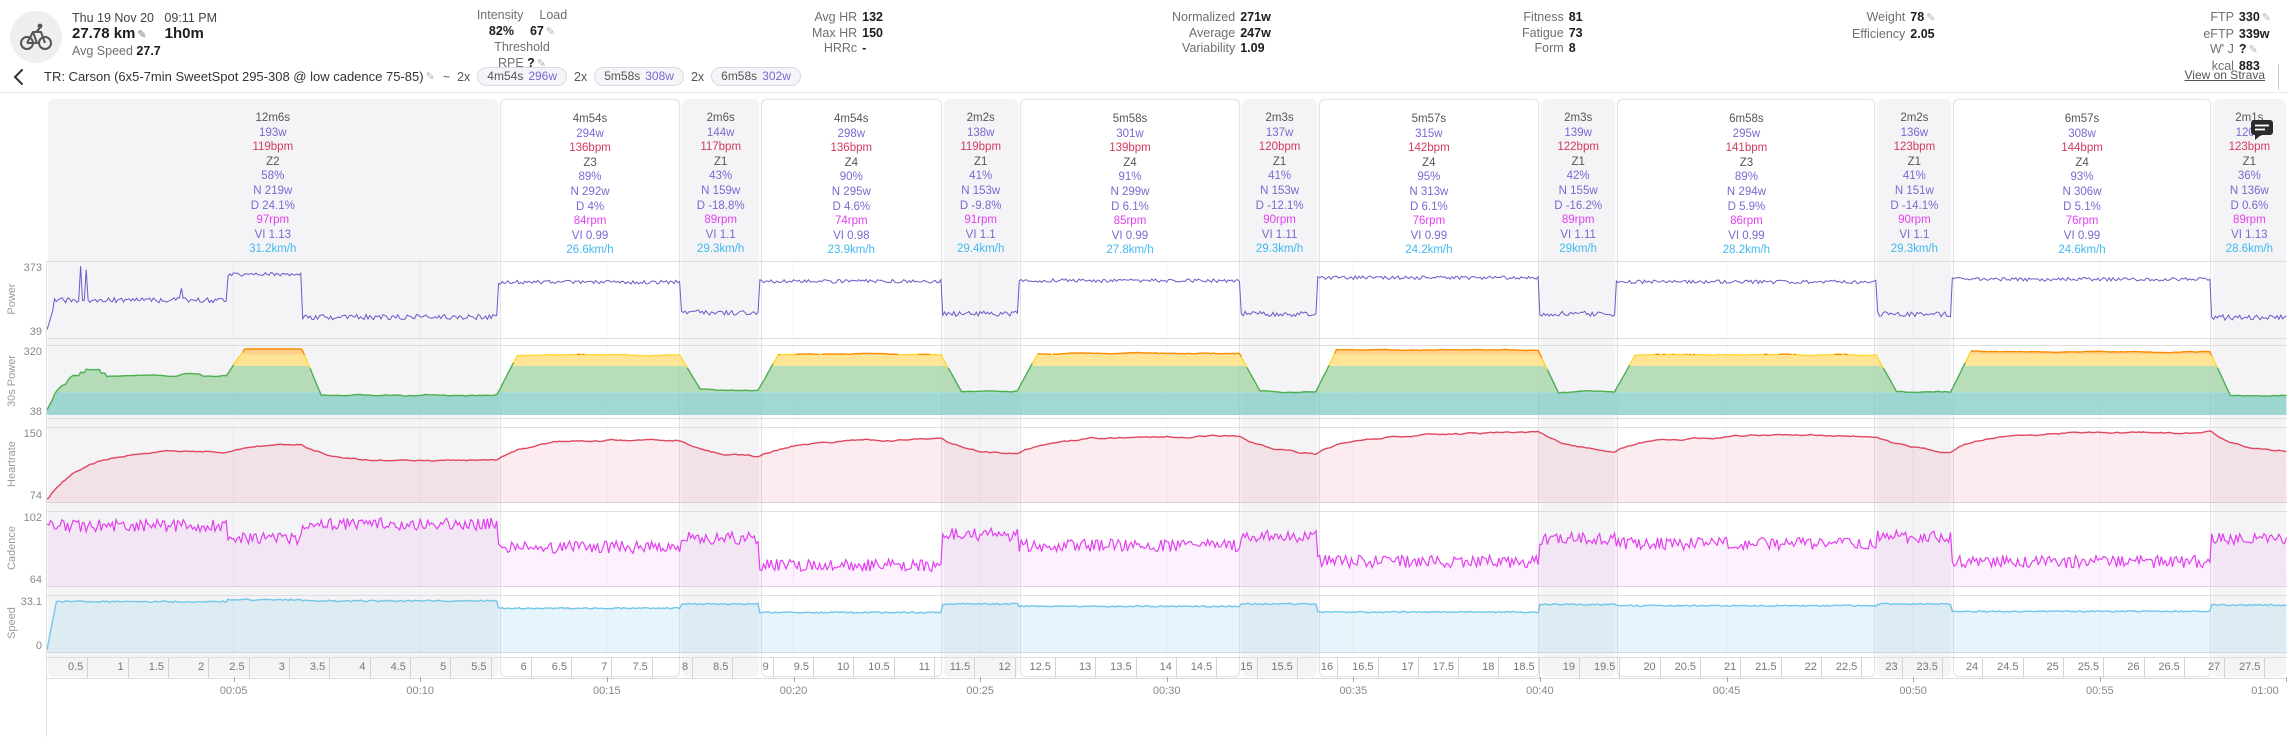 The width and height of the screenshot is (2287, 737). What do you see at coordinates (2249, 190) in the screenshot?
I see `interval-normalized-power: N 136w` at bounding box center [2249, 190].